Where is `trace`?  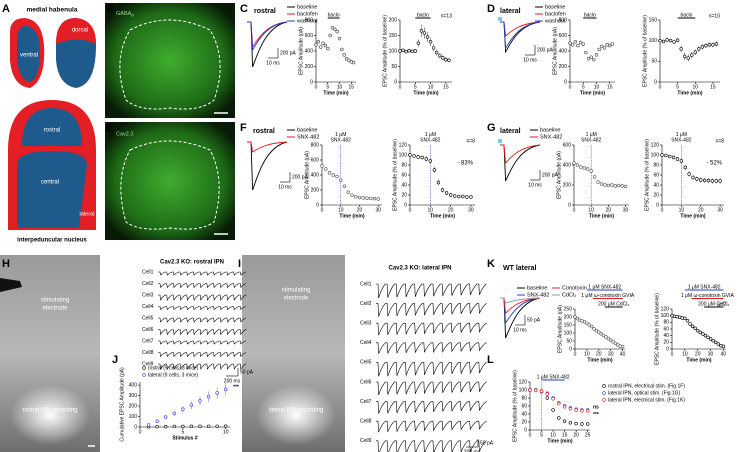
trace is located at coordinates (520, 163).